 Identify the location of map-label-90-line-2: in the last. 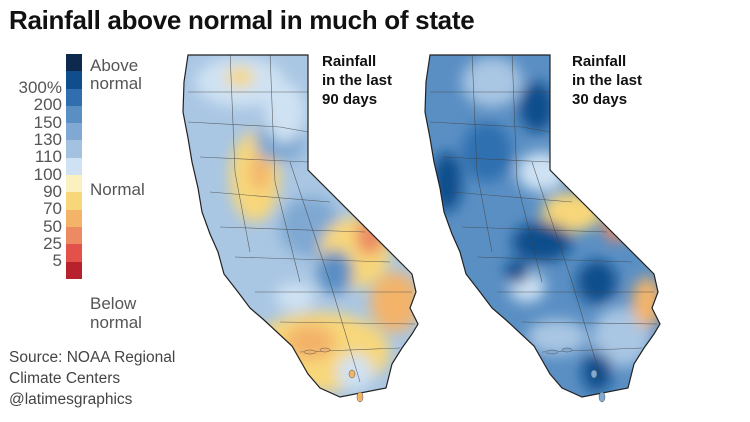
(357, 80).